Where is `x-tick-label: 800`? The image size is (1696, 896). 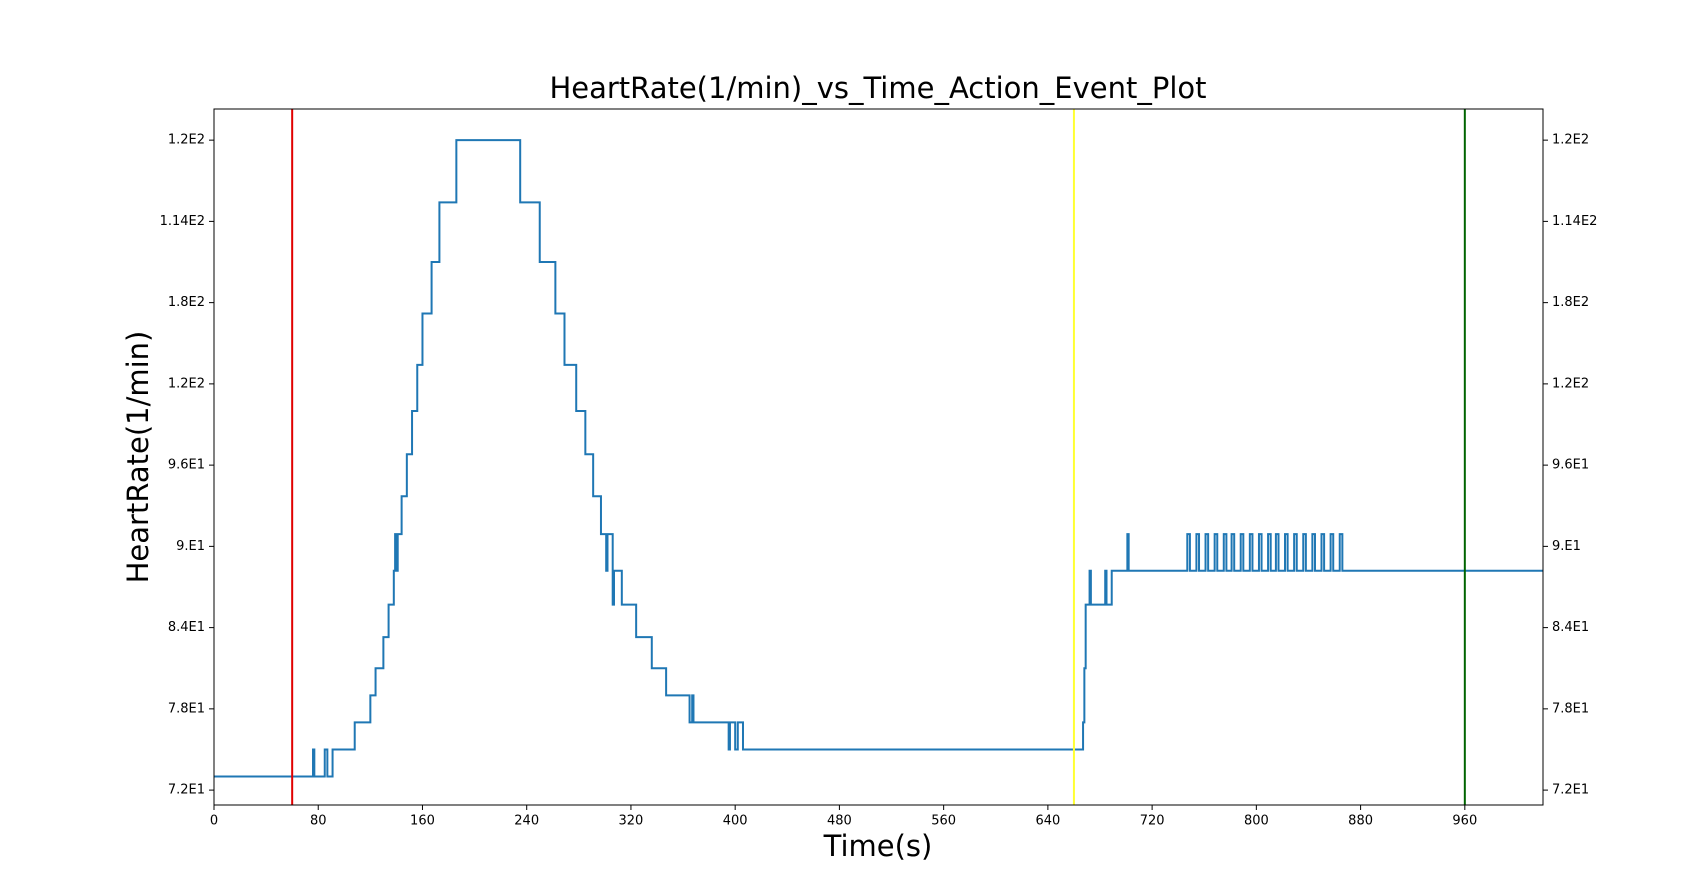
x-tick-label: 800 is located at coordinates (1256, 821).